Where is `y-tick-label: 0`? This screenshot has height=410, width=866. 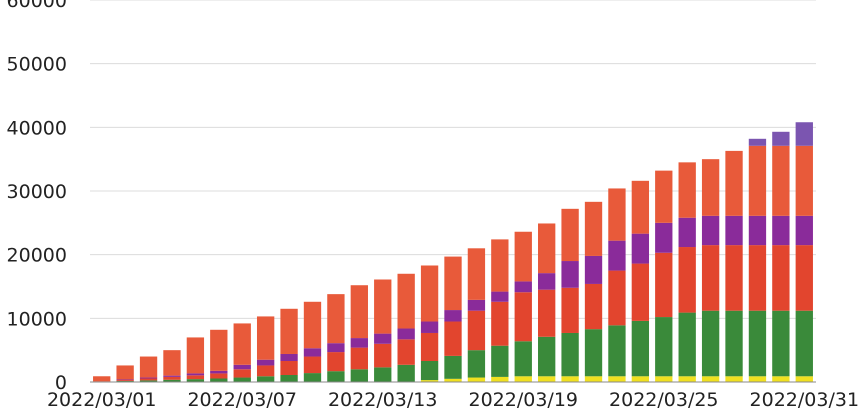 y-tick-label: 0 is located at coordinates (61, 383).